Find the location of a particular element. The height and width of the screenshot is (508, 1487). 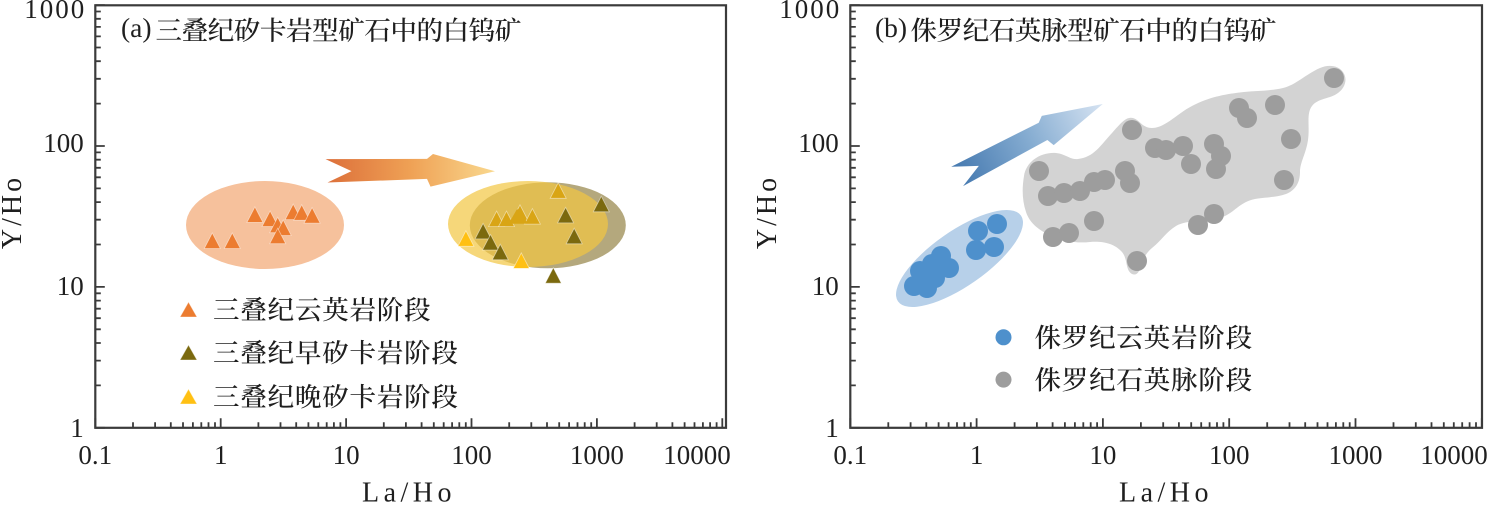

svg-text: (a) is located at coordinates (136, 27).